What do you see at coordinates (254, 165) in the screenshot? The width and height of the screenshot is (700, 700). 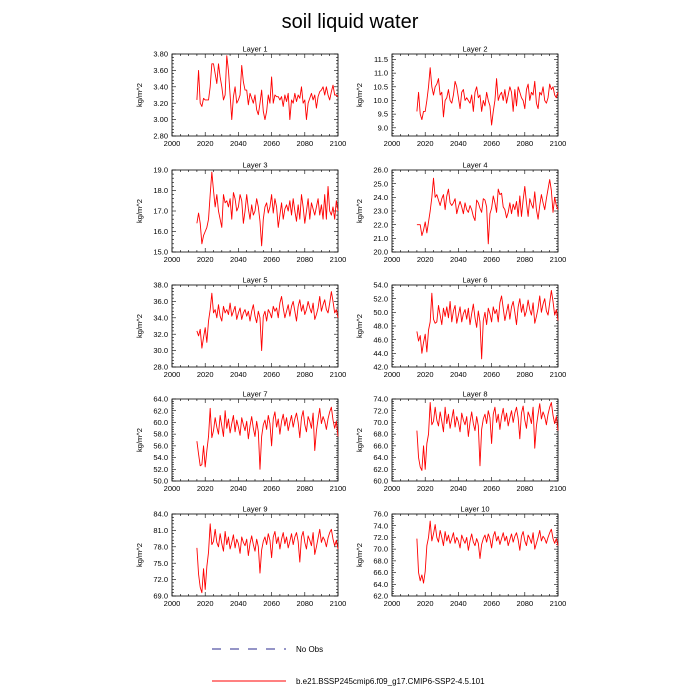 I see `panel-title: Layer 3` at bounding box center [254, 165].